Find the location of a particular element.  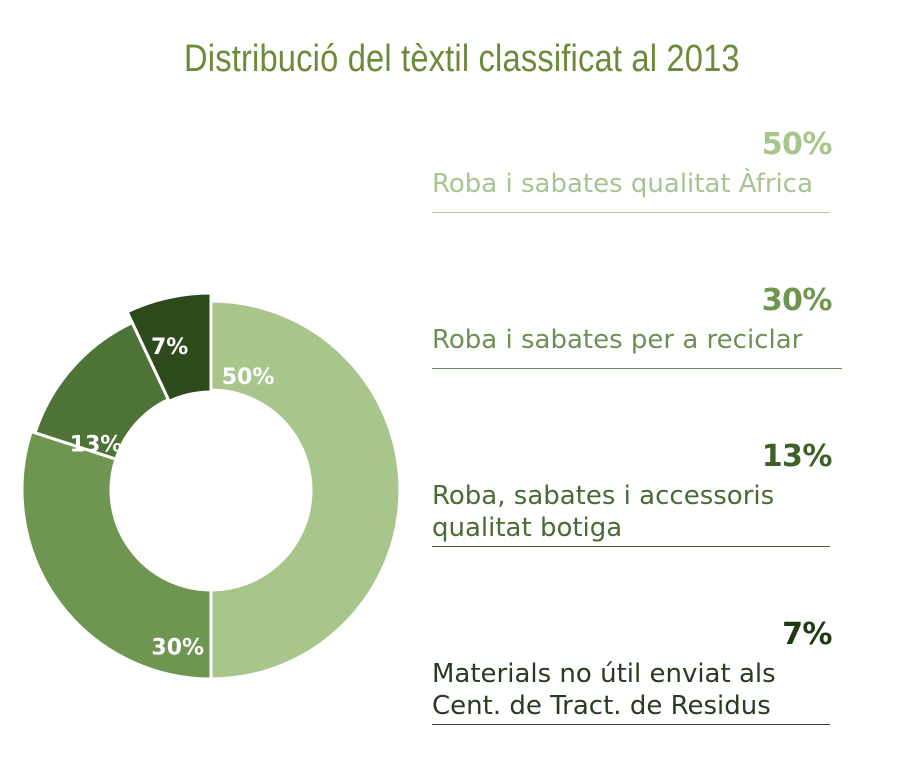

legend-percent: 50% is located at coordinates (797, 144).